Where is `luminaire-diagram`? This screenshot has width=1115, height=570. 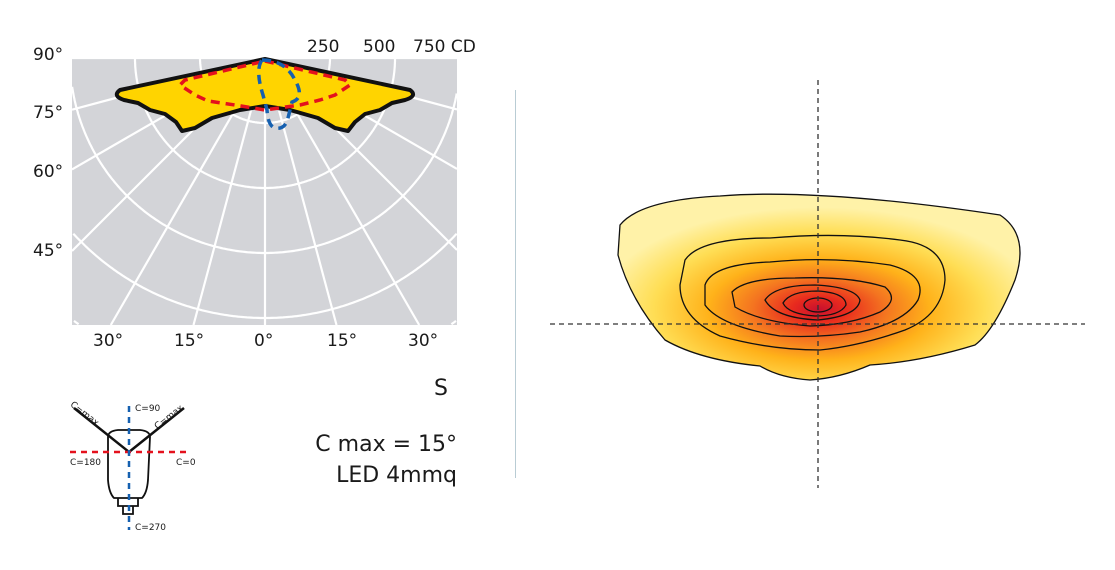 luminaire-diagram is located at coordinates (130, 468).